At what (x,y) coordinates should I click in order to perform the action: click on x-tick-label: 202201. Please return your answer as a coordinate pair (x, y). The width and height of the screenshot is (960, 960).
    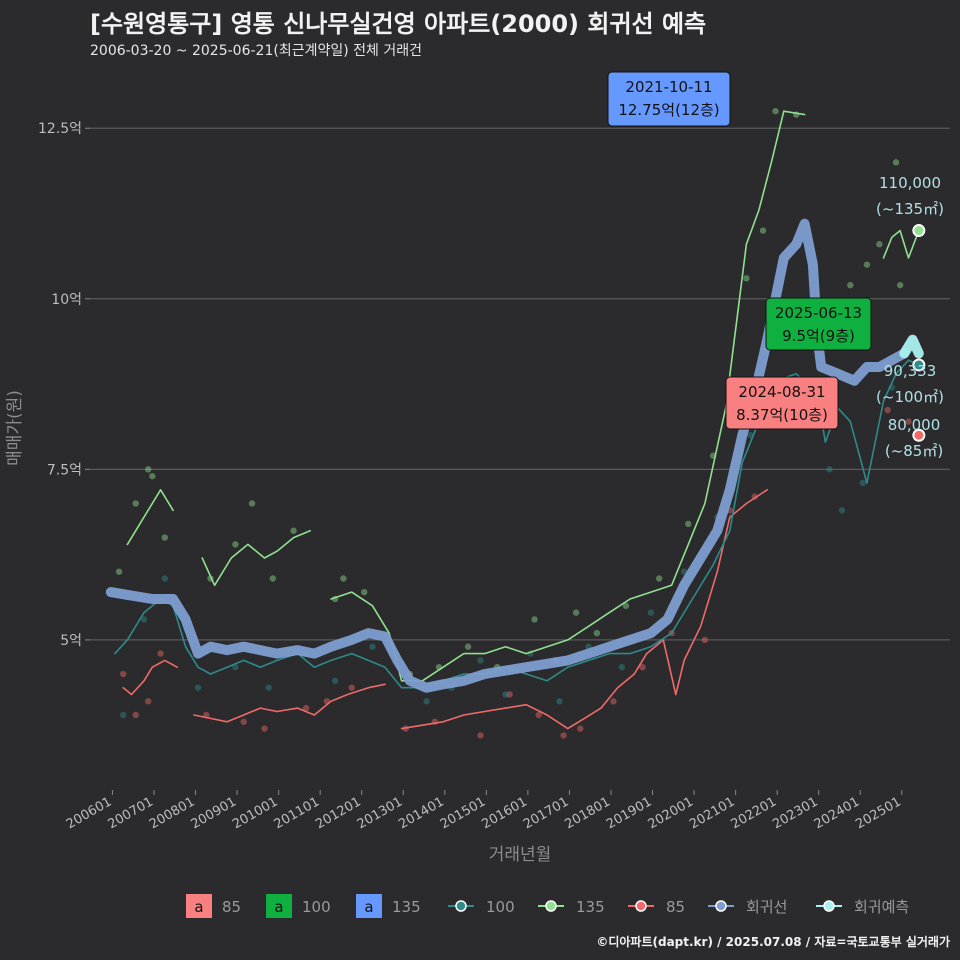
    Looking at the image, I should click on (754, 813).